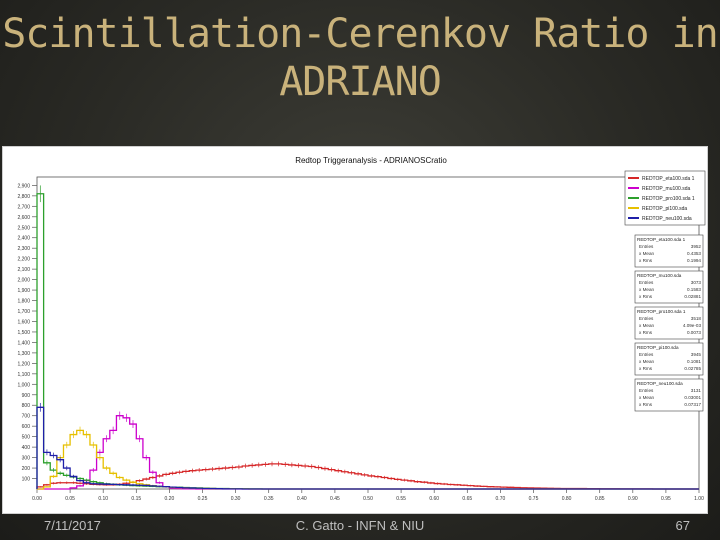  I want to click on y-tick-label: 300, so click(26, 459).